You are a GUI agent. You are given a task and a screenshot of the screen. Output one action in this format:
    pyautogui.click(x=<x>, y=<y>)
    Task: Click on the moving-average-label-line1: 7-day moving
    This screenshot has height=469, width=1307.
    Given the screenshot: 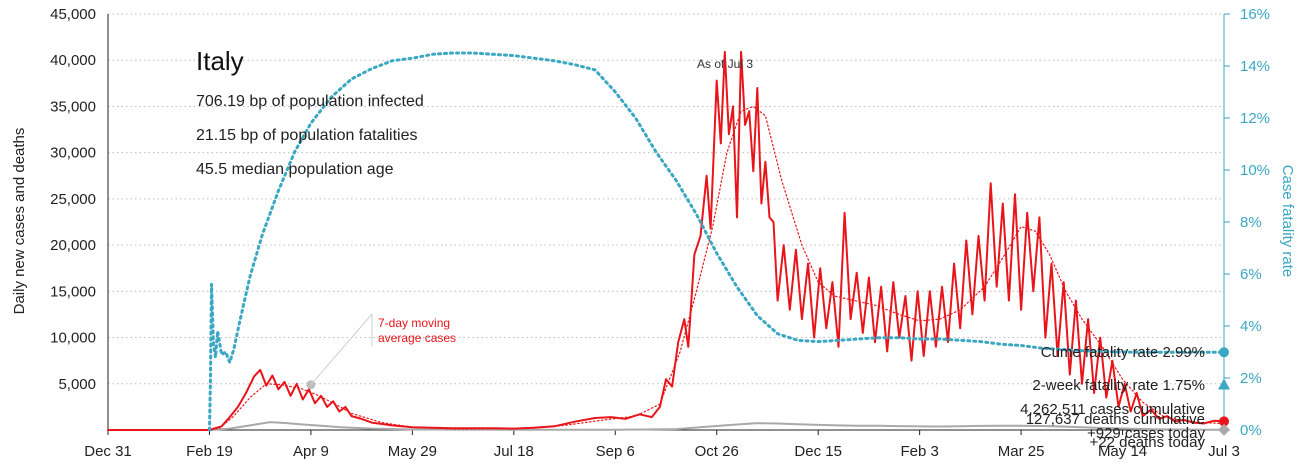 What is the action you would take?
    pyautogui.click(x=414, y=323)
    